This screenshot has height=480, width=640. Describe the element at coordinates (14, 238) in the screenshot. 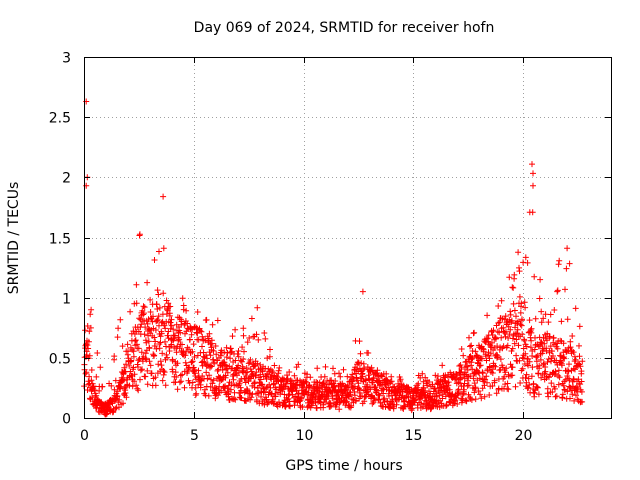

I see `y-axis-label: SRMTID / TECUs` at that location.